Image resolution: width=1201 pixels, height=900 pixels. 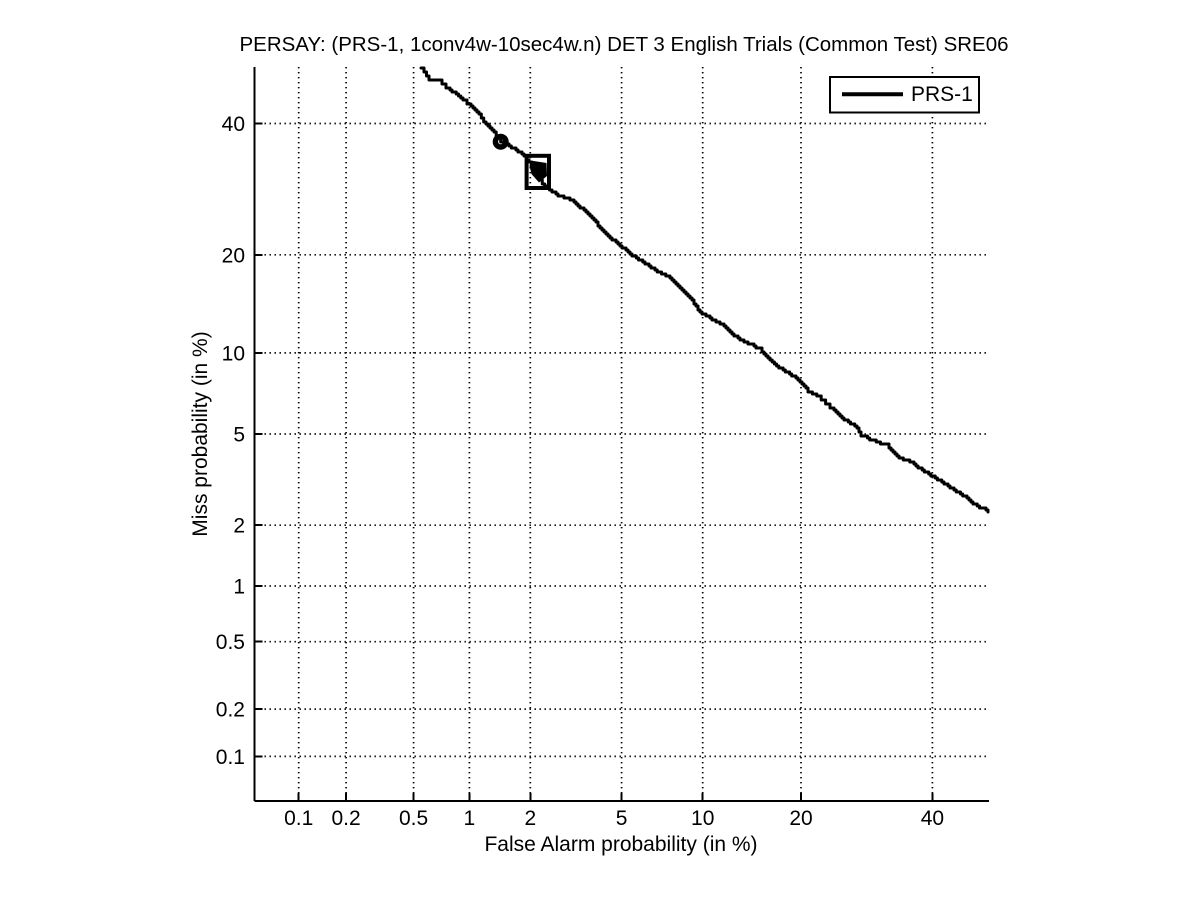 What do you see at coordinates (620, 844) in the screenshot?
I see `svg-text: False Alarm probability (in %)` at bounding box center [620, 844].